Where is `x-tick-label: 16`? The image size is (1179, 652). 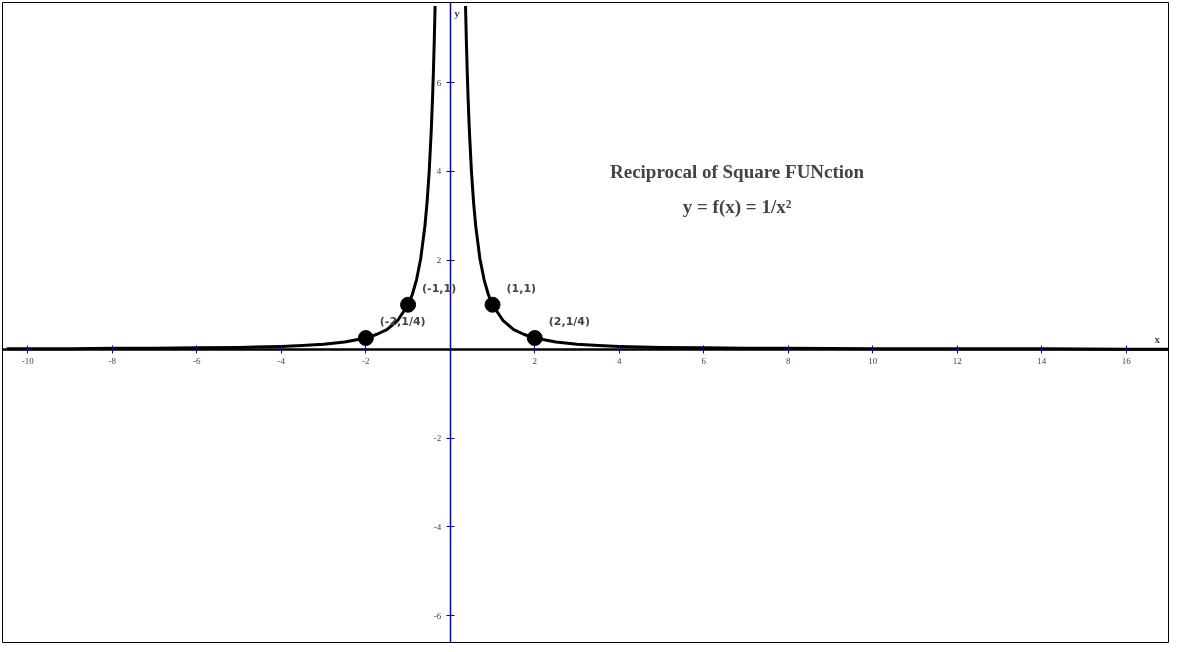 x-tick-label: 16 is located at coordinates (1126, 361).